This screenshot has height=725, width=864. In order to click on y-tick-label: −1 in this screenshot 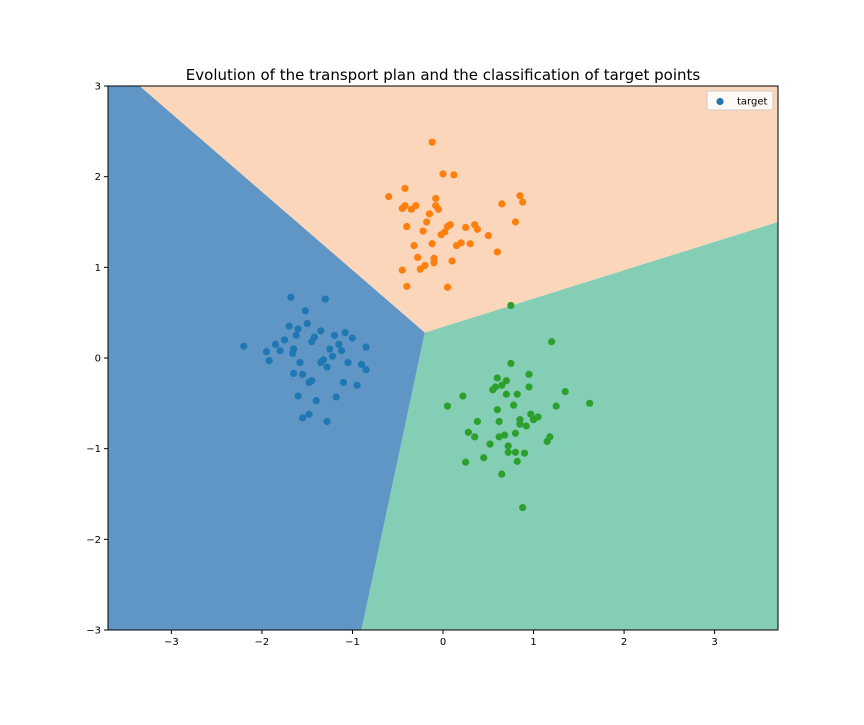, I will do `click(93, 449)`.